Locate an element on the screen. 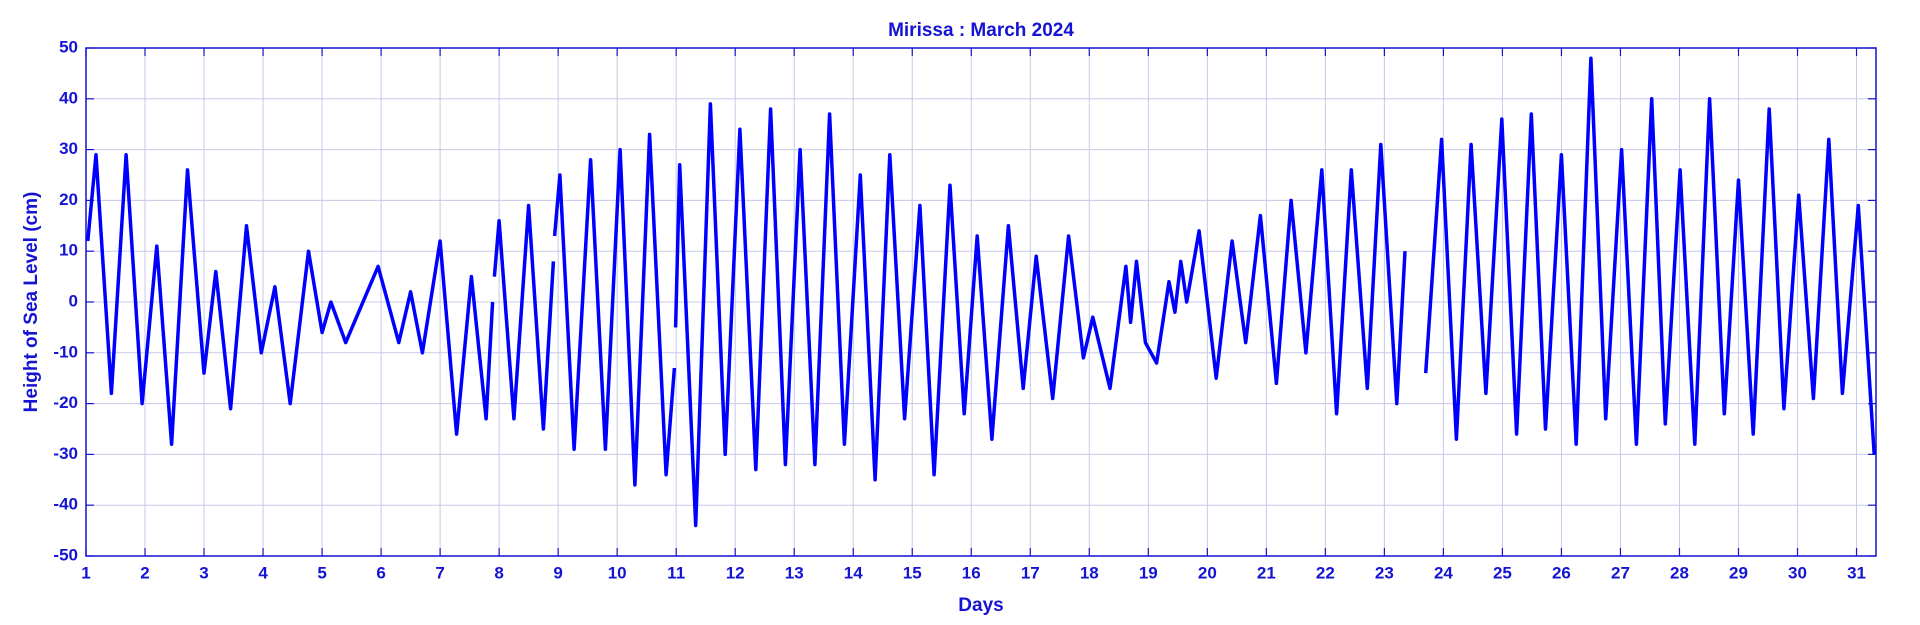 This screenshot has width=1920, height=625. x-tick-label: 4 is located at coordinates (263, 572).